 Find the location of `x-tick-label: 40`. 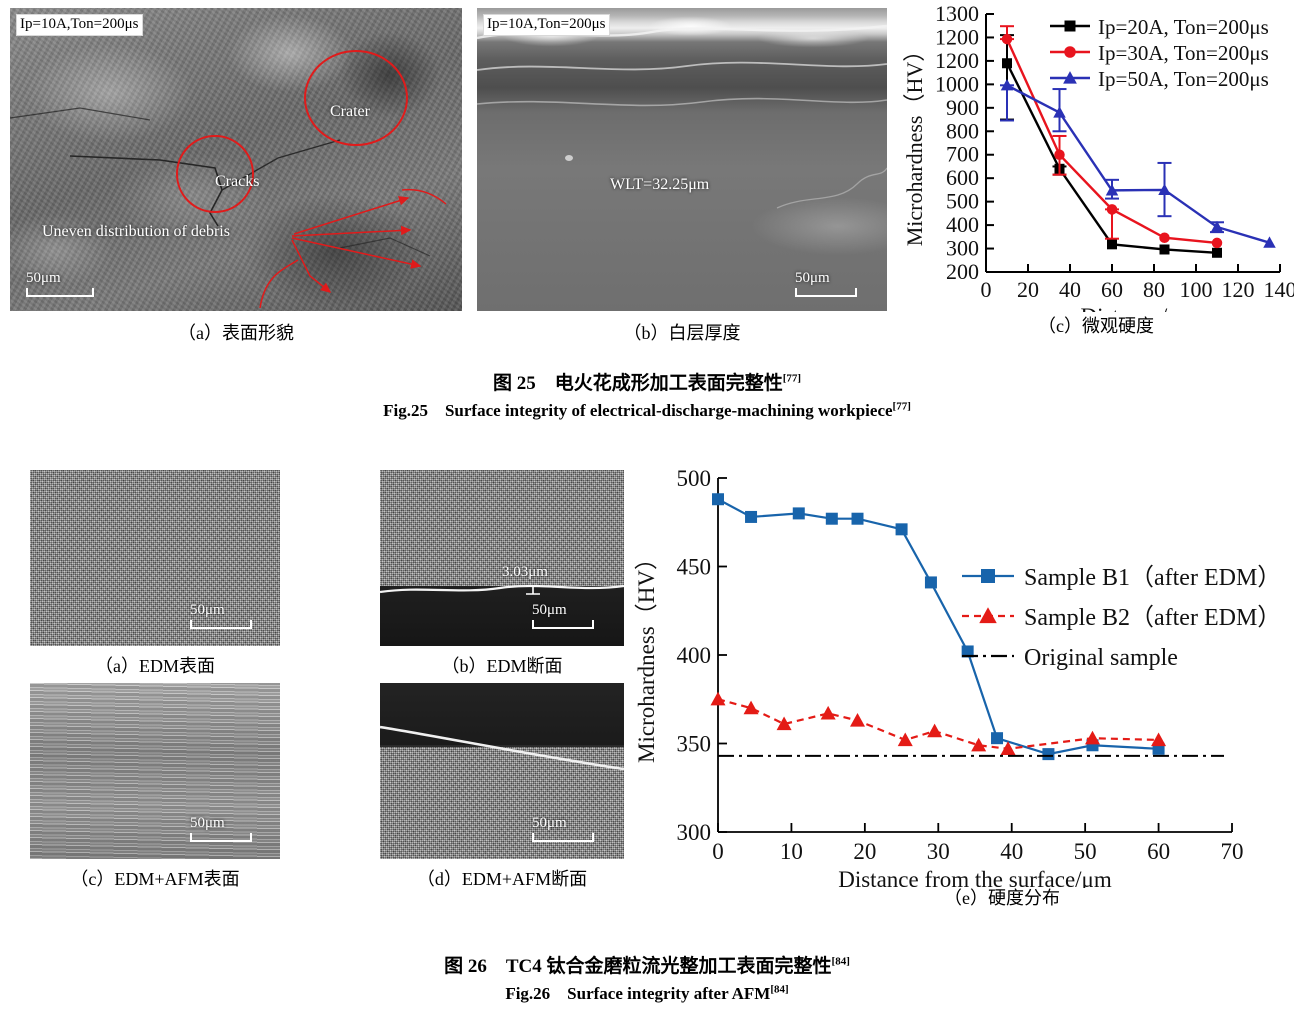

x-tick-label: 40 is located at coordinates (1011, 851).